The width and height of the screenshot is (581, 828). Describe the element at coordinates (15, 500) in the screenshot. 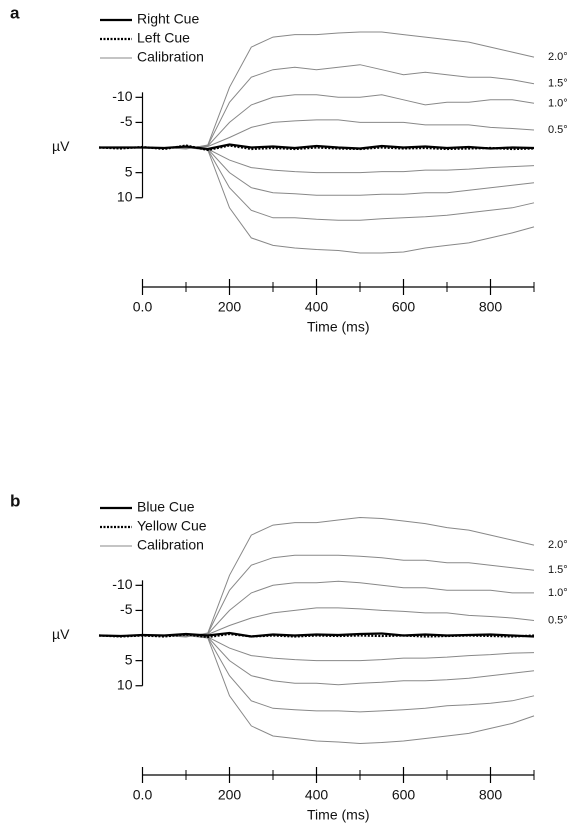

I see `panel-label: b` at that location.